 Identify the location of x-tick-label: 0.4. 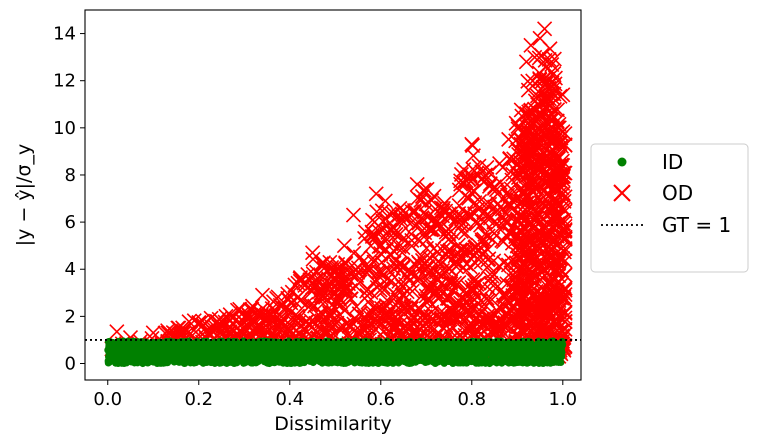
(289, 399).